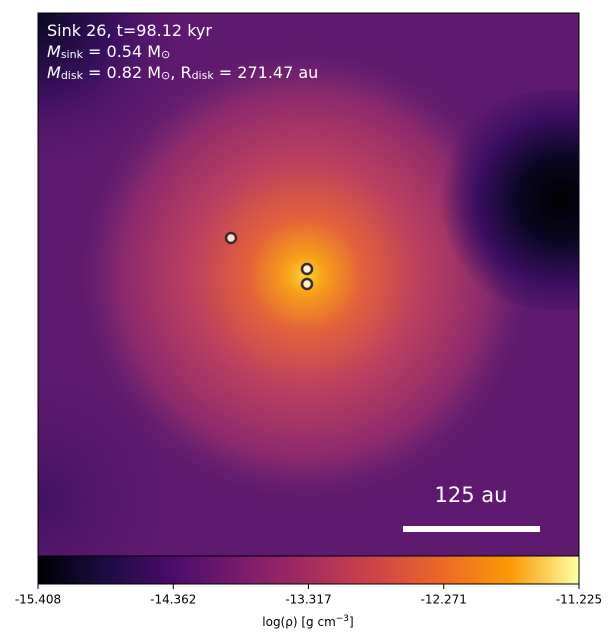  I want to click on annotation-part: , R, so click(180, 72).